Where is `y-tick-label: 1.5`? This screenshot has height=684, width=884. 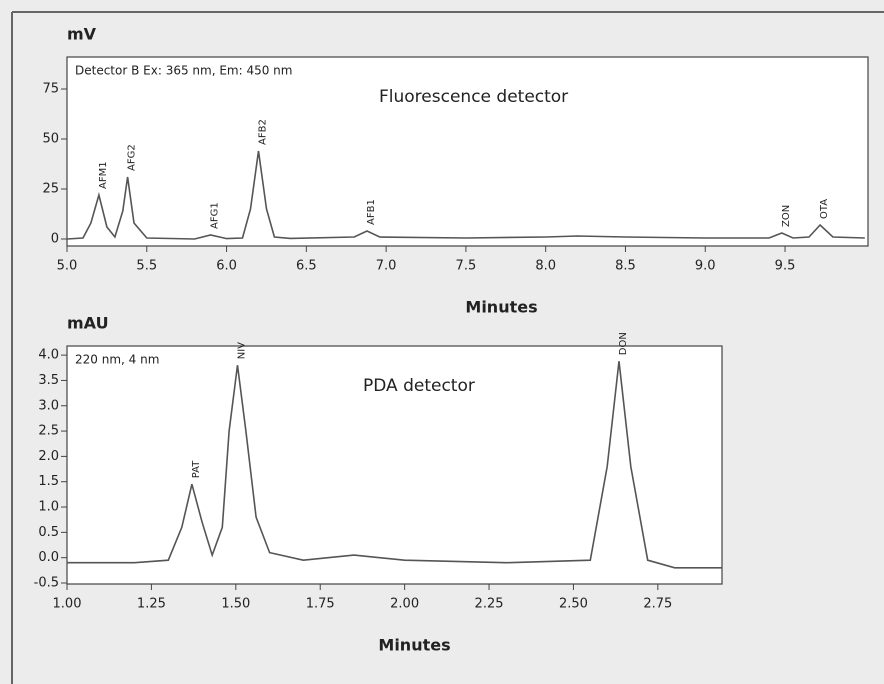 y-tick-label: 1.5 is located at coordinates (48, 481).